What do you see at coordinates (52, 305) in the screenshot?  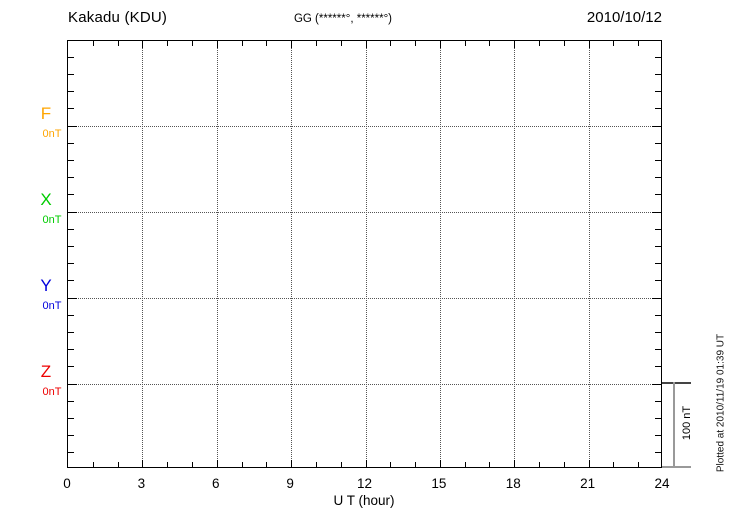 I see `series-baseline-value-Y: 0nT` at bounding box center [52, 305].